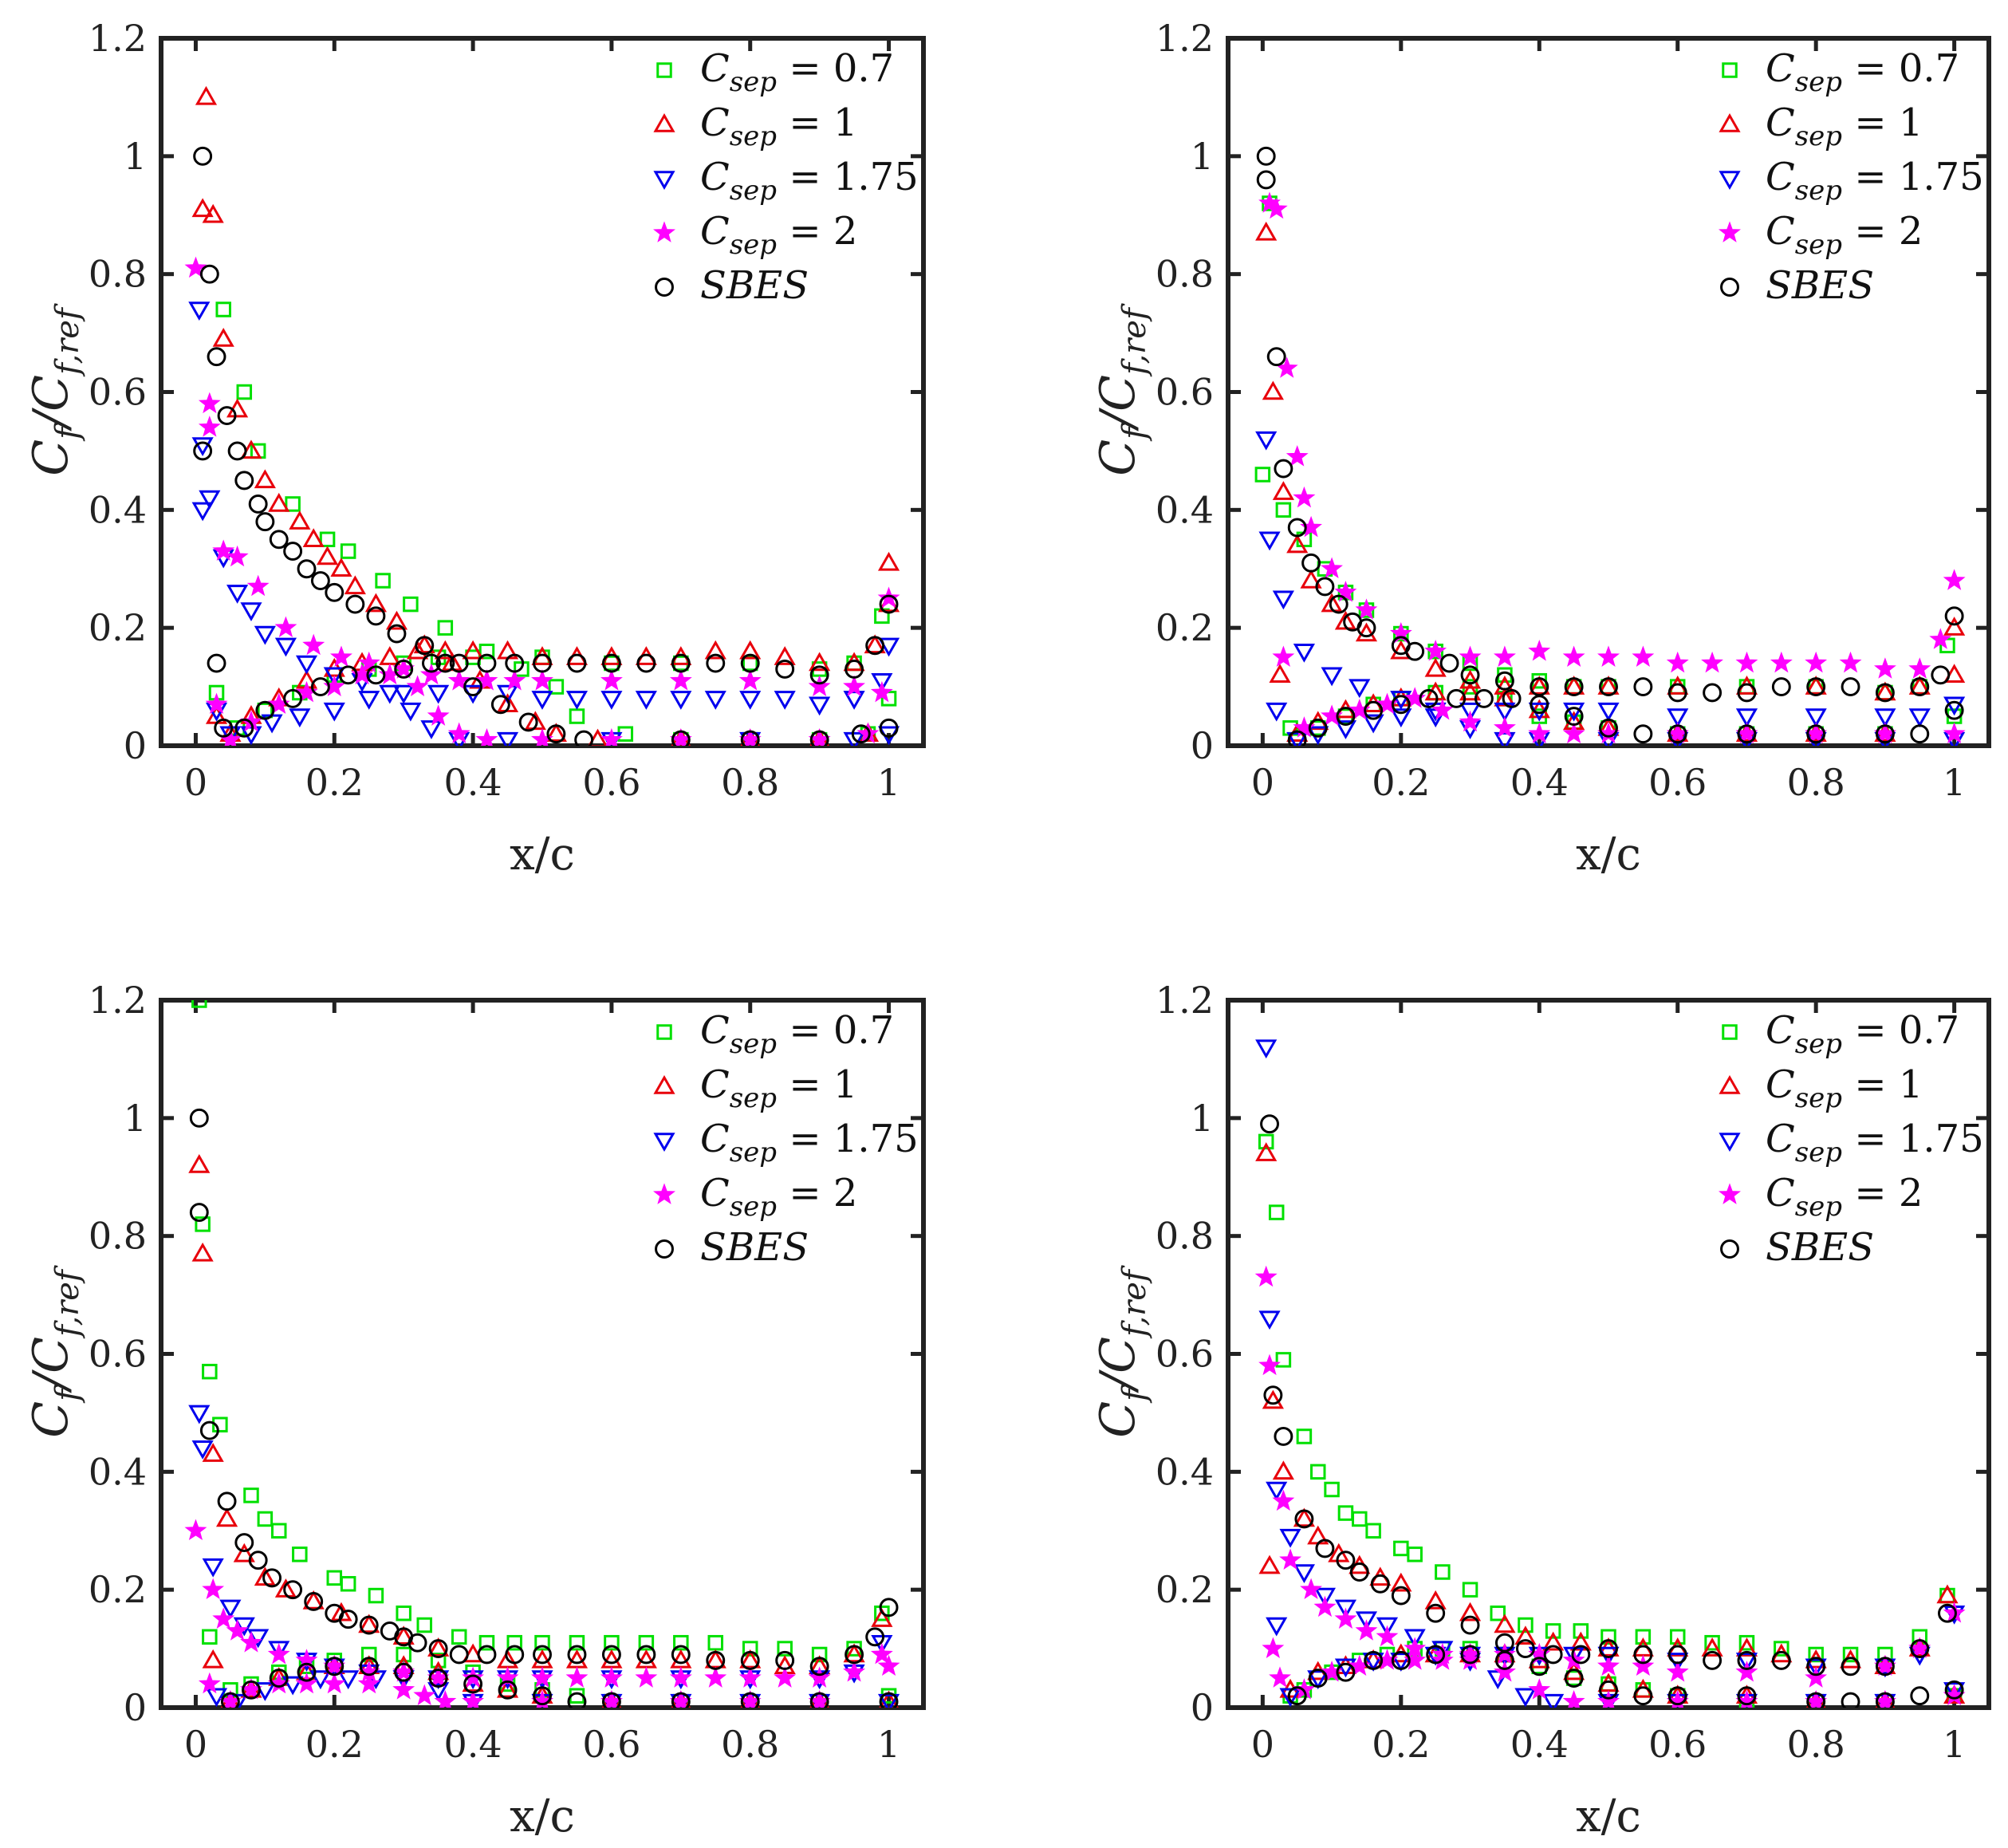  What do you see at coordinates (135, 1707) in the screenshot?
I see `y-tick-label: 0` at bounding box center [135, 1707].